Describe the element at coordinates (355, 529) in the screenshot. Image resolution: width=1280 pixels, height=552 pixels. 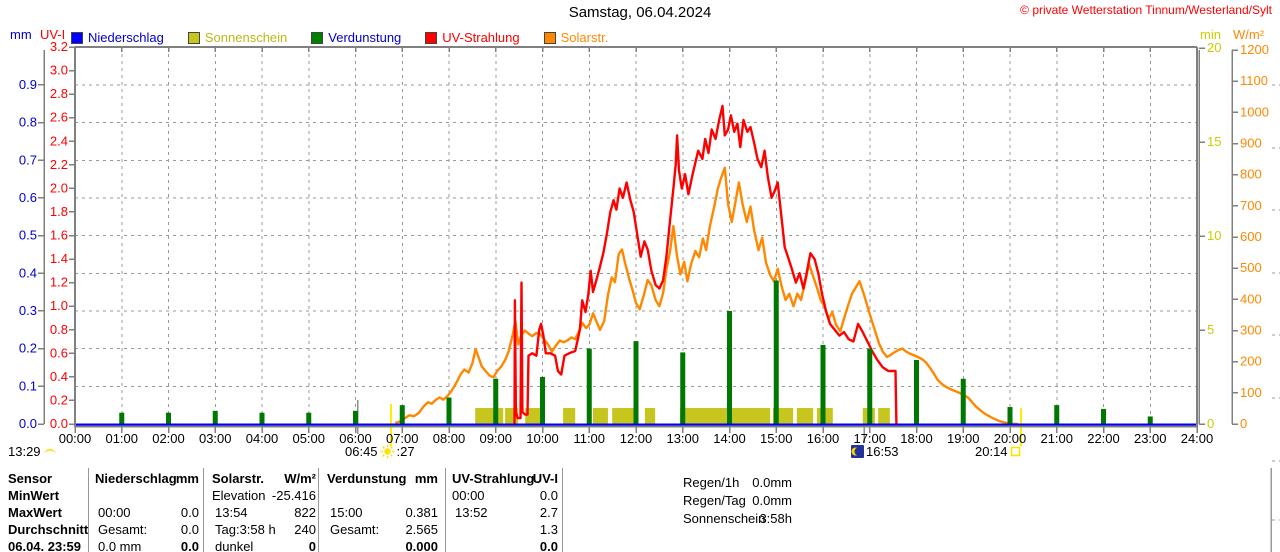
I see `table-cell-label: Gesamt:` at that location.